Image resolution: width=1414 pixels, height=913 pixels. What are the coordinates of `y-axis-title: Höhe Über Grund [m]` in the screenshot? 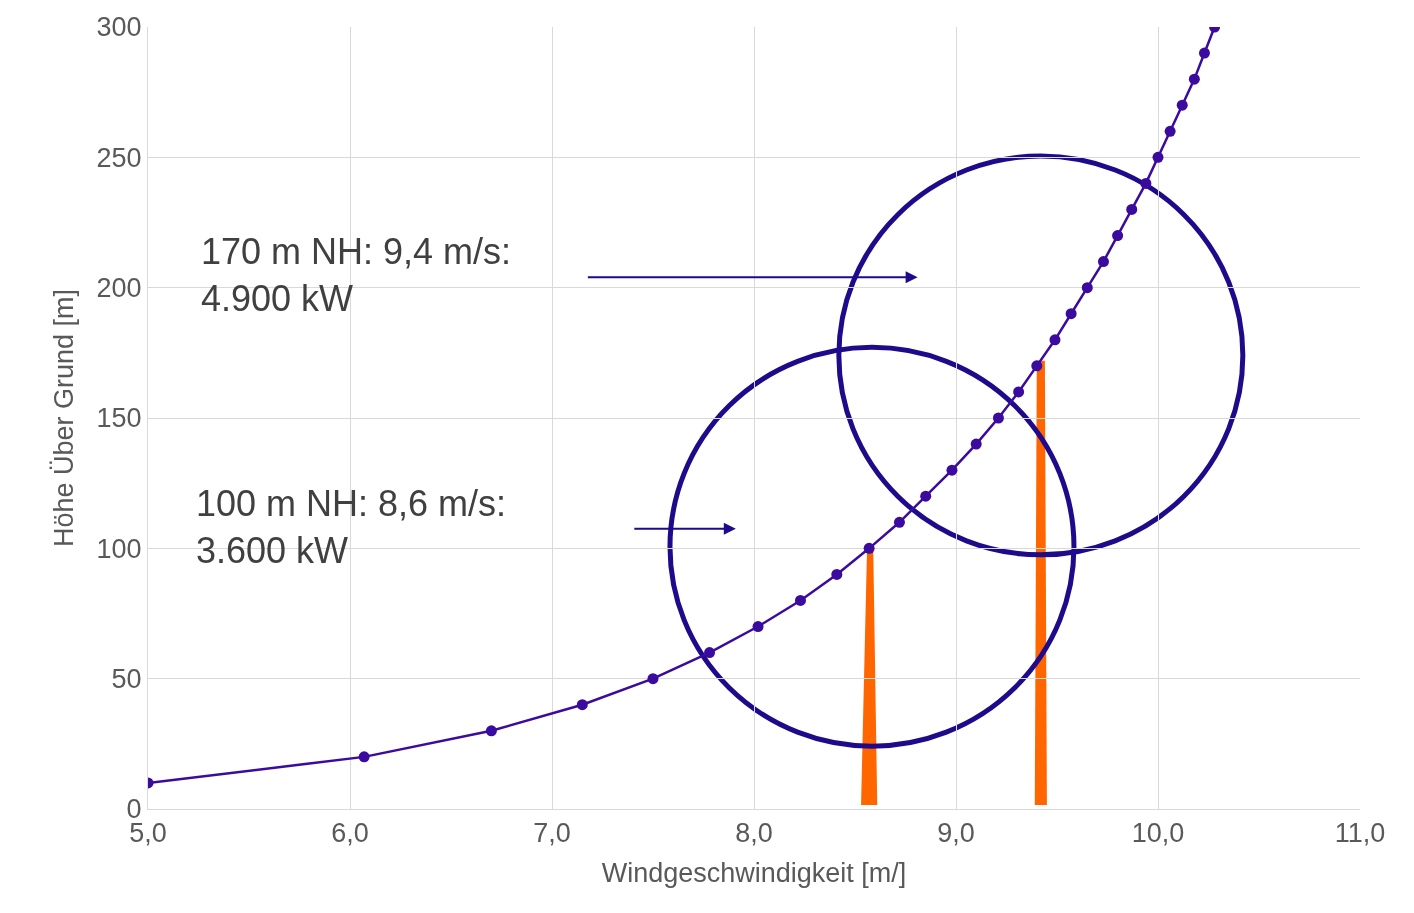 It's located at (63, 418).